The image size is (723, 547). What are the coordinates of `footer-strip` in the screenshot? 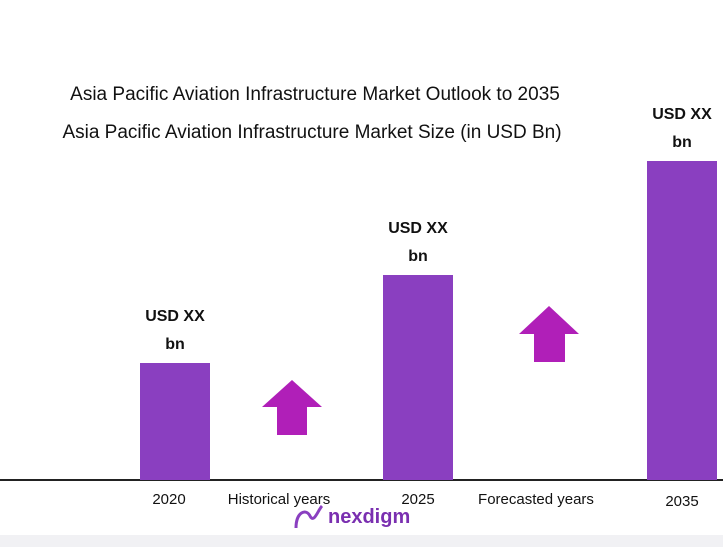 It's located at (361, 541).